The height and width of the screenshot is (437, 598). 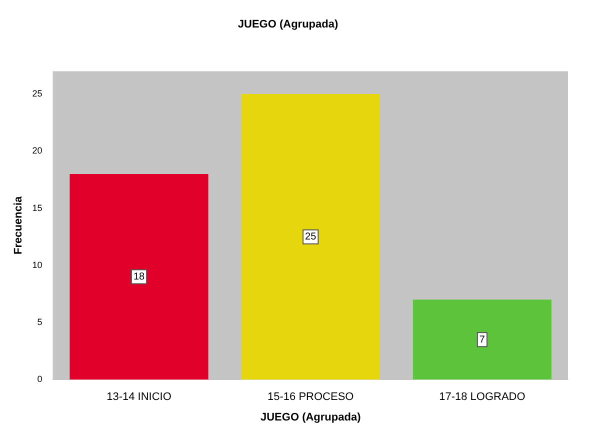 What do you see at coordinates (37, 151) in the screenshot?
I see `y-tick-label: 20` at bounding box center [37, 151].